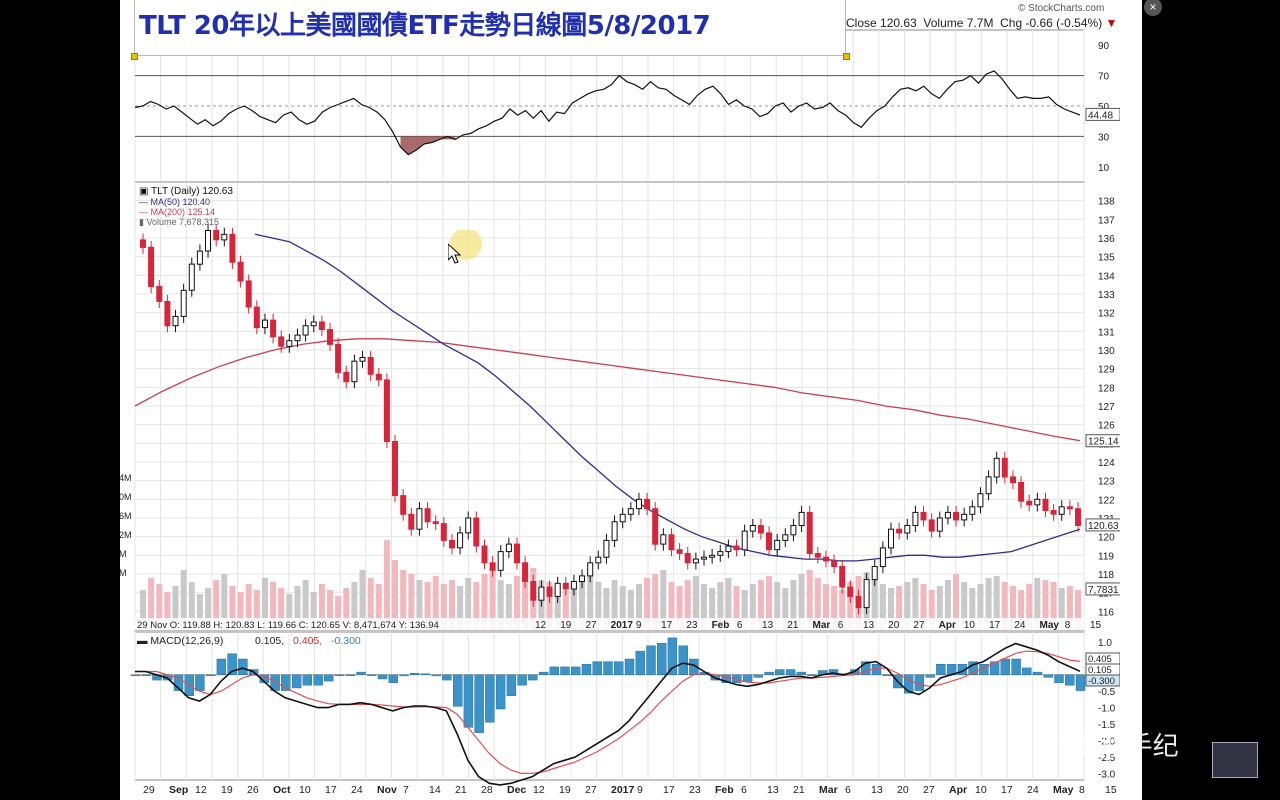 This screenshot has width=1280, height=800. I want to click on macd-tick-label: -3.0, so click(1107, 774).